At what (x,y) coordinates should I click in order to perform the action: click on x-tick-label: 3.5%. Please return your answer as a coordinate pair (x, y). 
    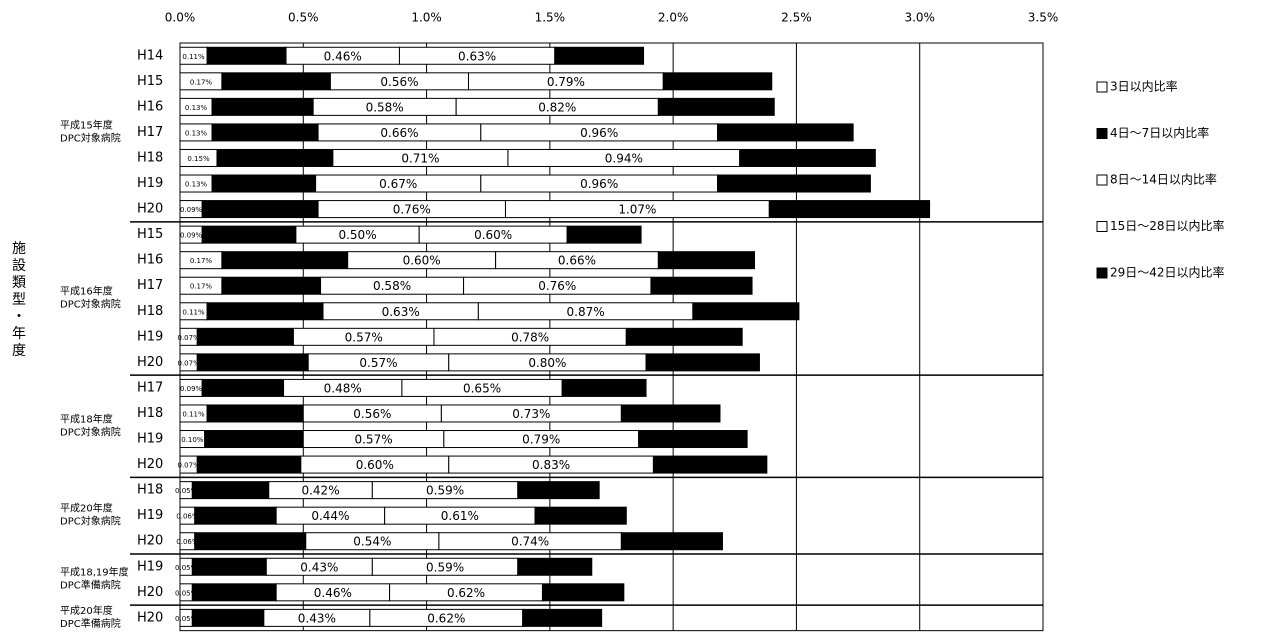
    Looking at the image, I should click on (1043, 18).